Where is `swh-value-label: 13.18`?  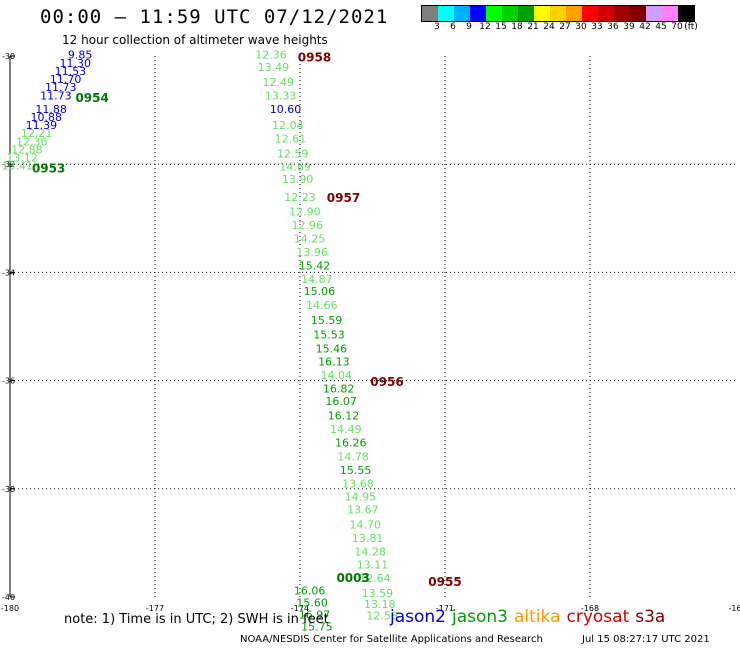
swh-value-label: 13.18 is located at coordinates (380, 604).